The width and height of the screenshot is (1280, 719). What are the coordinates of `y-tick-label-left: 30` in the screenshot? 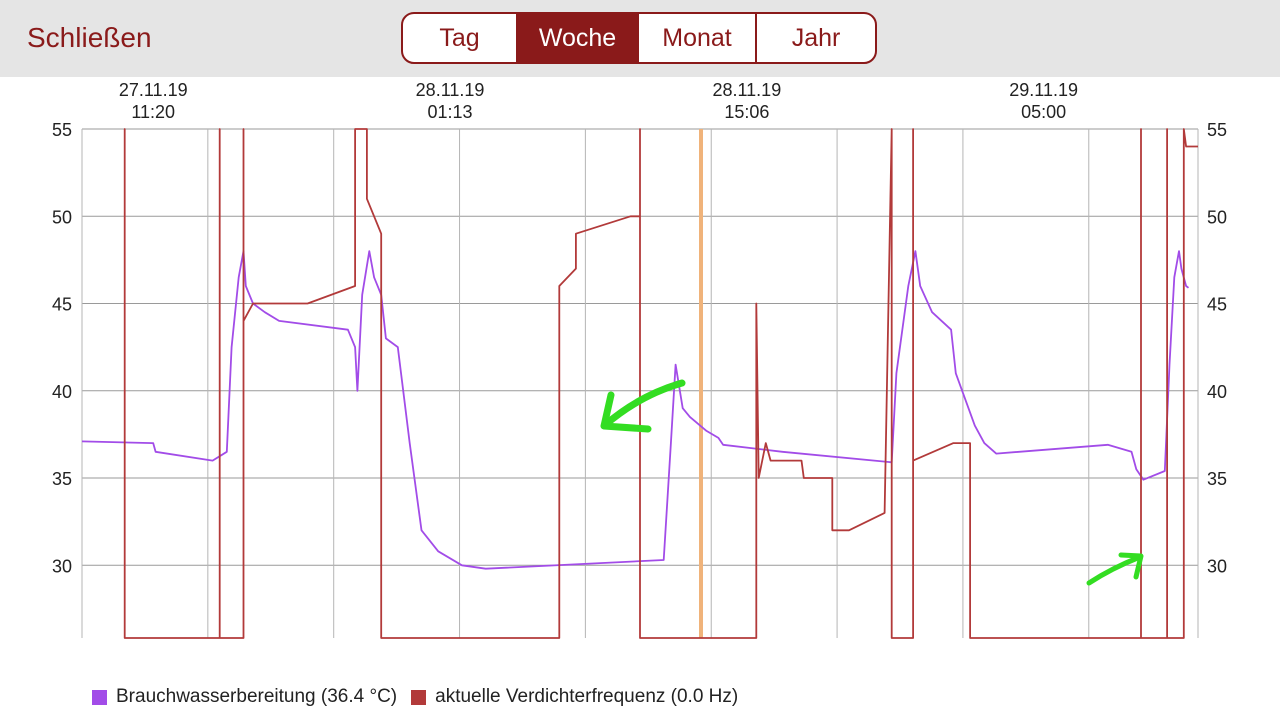 It's located at (62, 566).